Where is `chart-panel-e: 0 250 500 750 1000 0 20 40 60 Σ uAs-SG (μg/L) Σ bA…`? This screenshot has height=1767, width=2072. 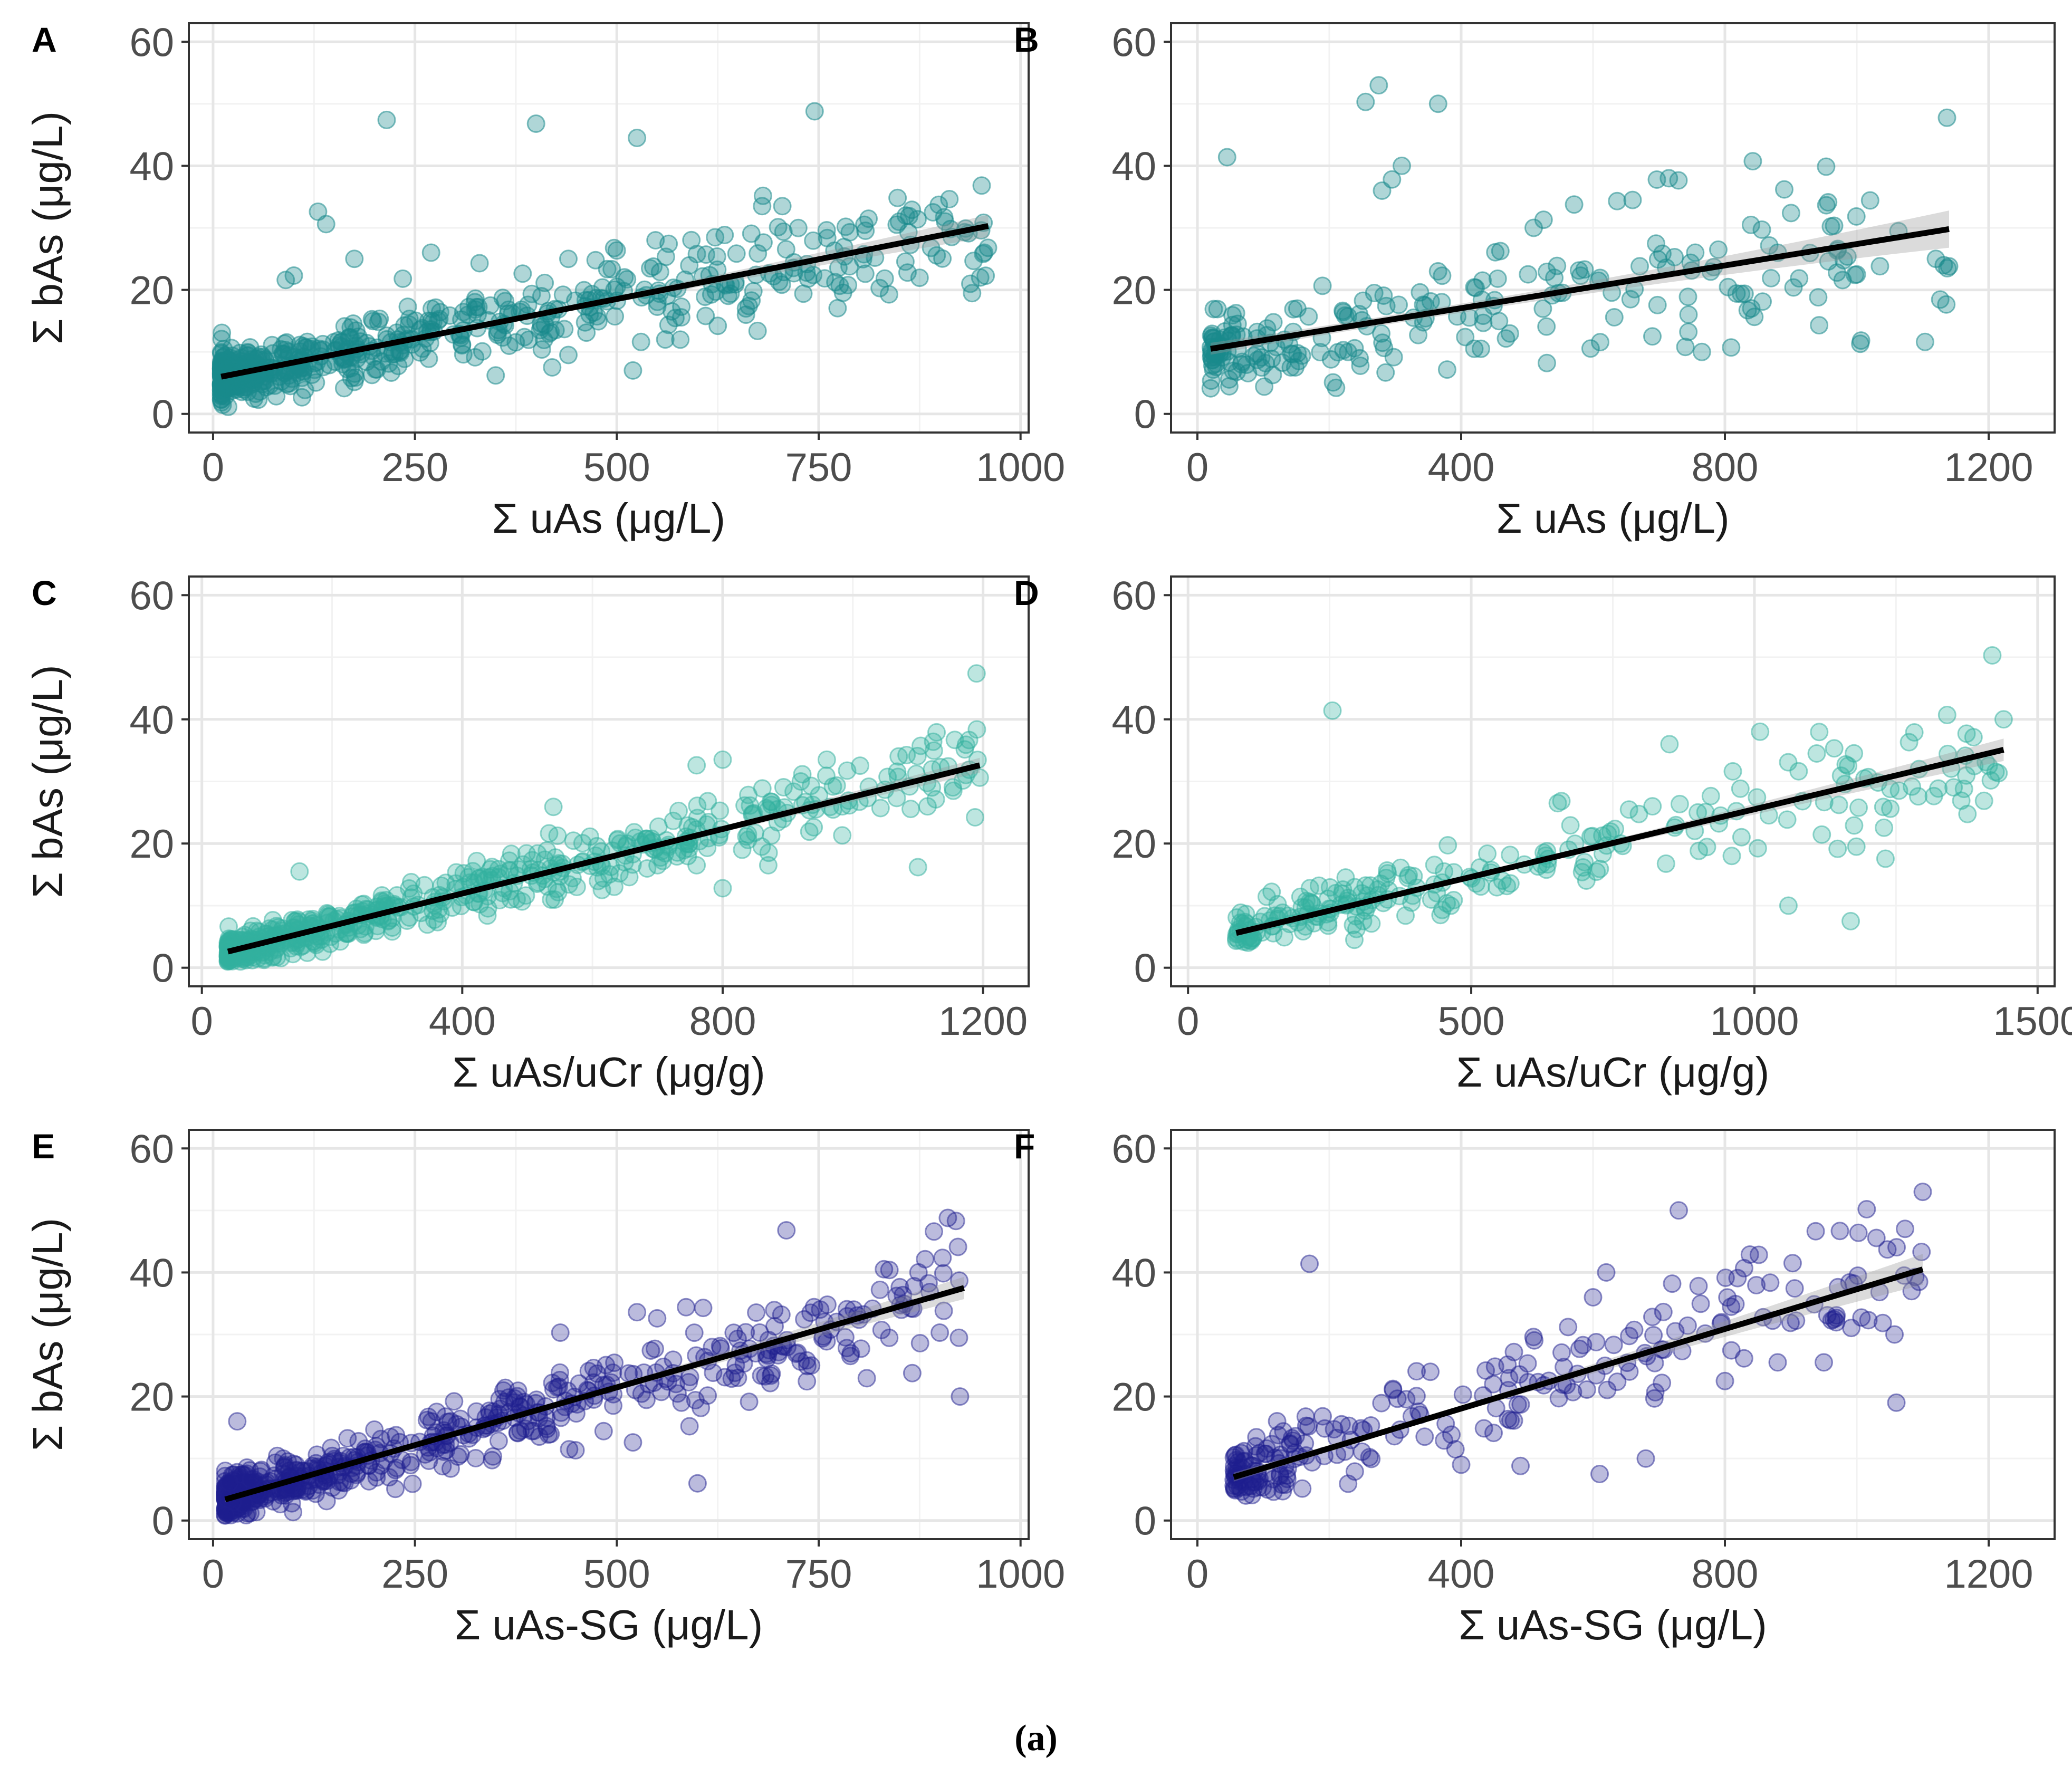 chart-panel-e: 0 250 500 750 1000 0 20 40 60 Σ uAs-SG (μg/L) Σ bA… is located at coordinates (544, 1387).